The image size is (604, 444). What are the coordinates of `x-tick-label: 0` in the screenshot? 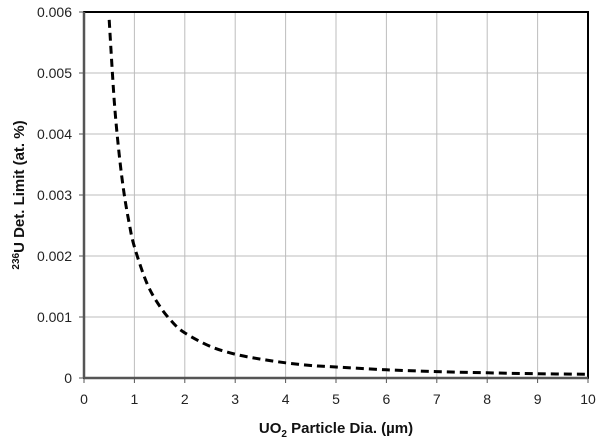 It's located at (84, 399).